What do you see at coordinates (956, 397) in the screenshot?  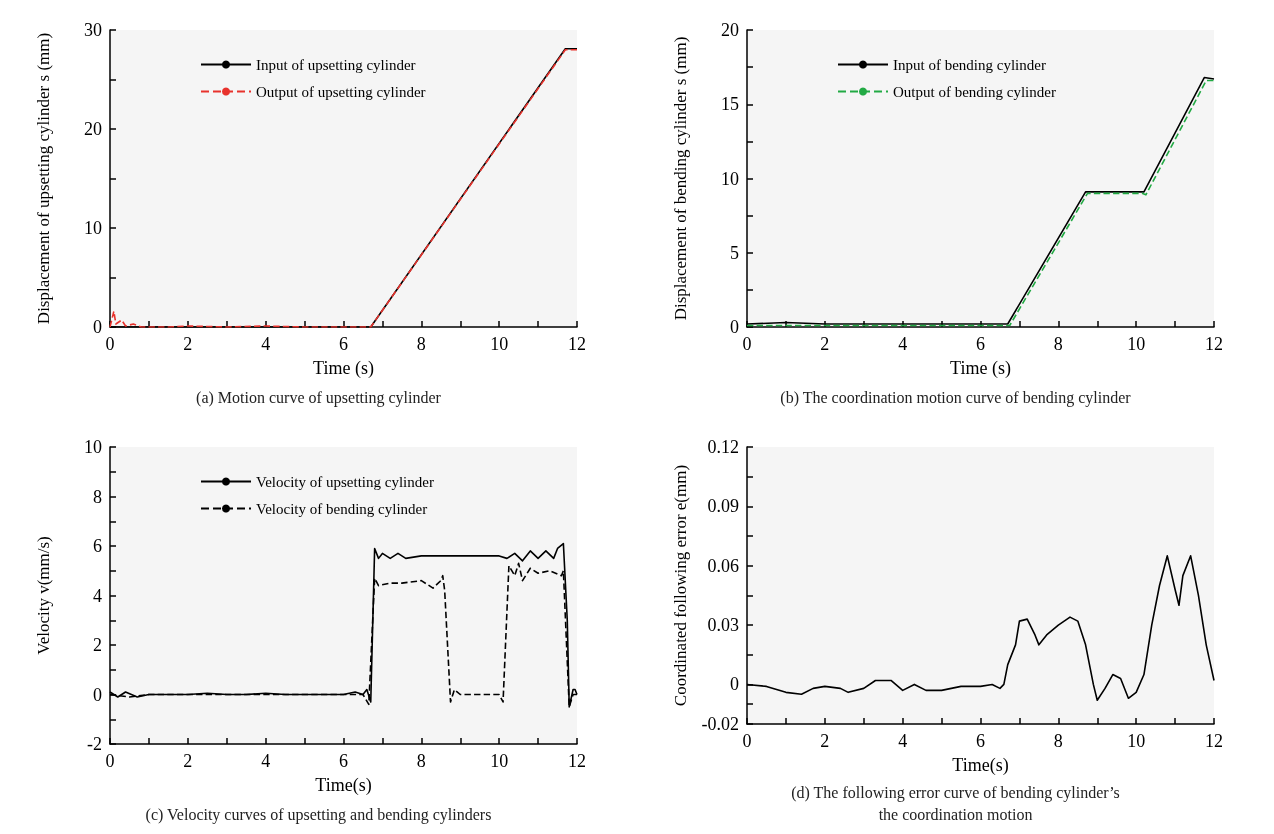 I see `text: (b) The coordination motion curve of bending cylinder` at bounding box center [956, 397].